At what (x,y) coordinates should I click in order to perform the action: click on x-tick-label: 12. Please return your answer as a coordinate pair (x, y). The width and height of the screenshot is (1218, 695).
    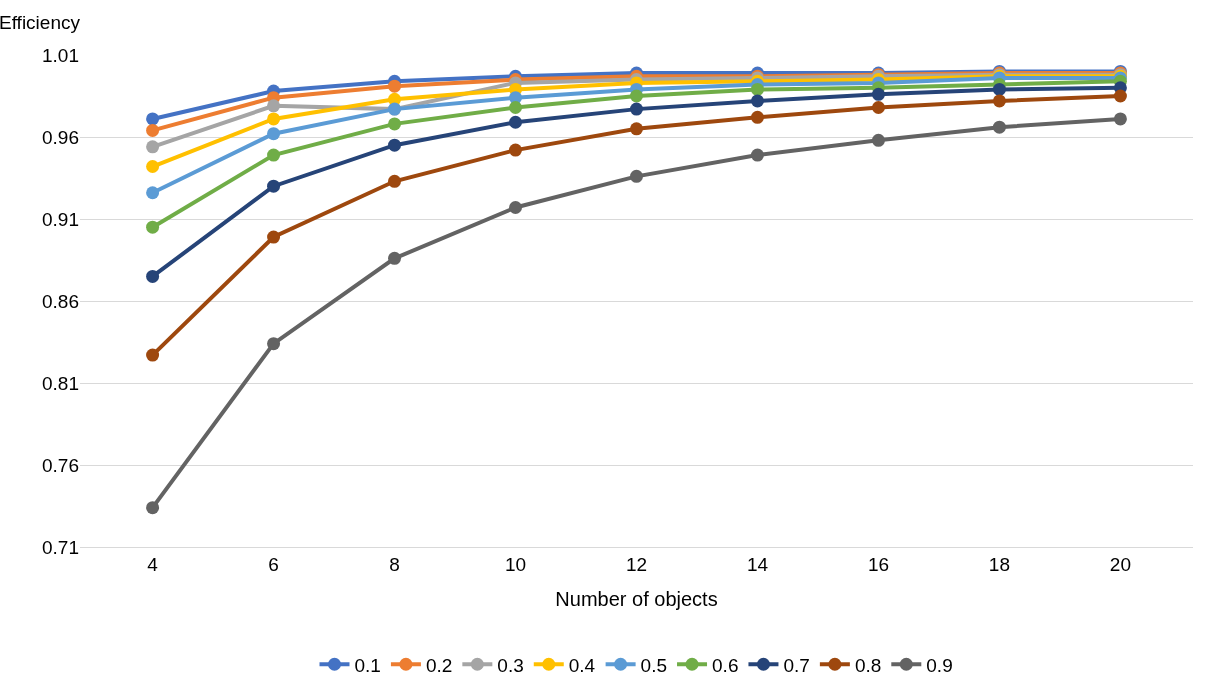
    Looking at the image, I should click on (636, 564).